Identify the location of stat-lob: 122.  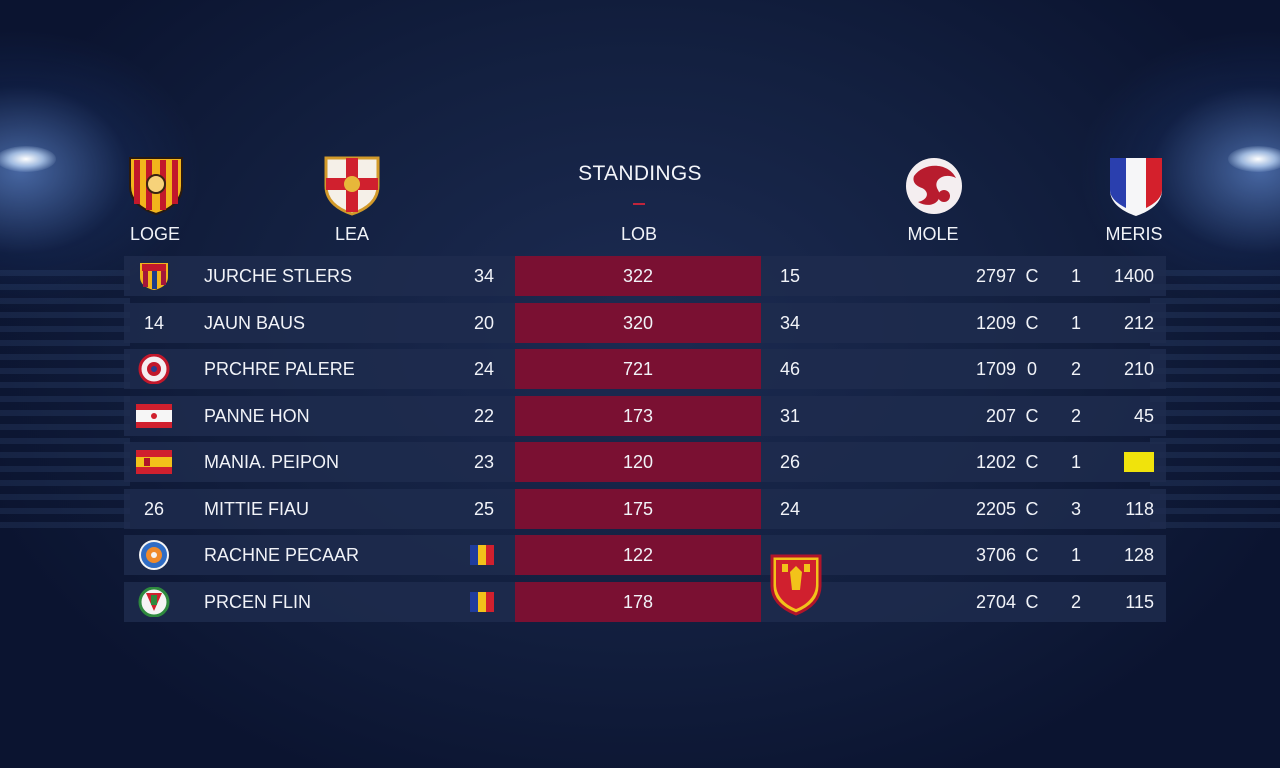
(638, 555).